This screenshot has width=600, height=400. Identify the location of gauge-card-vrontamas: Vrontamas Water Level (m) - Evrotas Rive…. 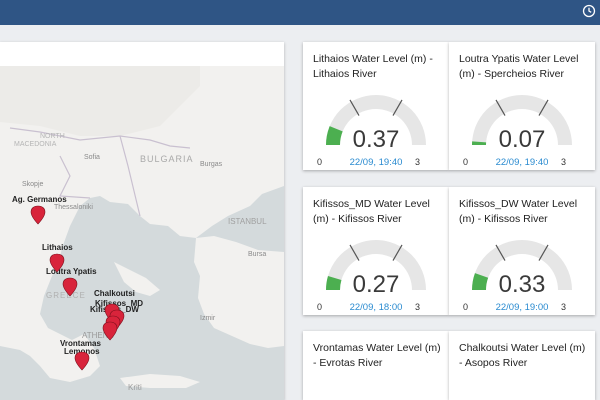
(376, 365).